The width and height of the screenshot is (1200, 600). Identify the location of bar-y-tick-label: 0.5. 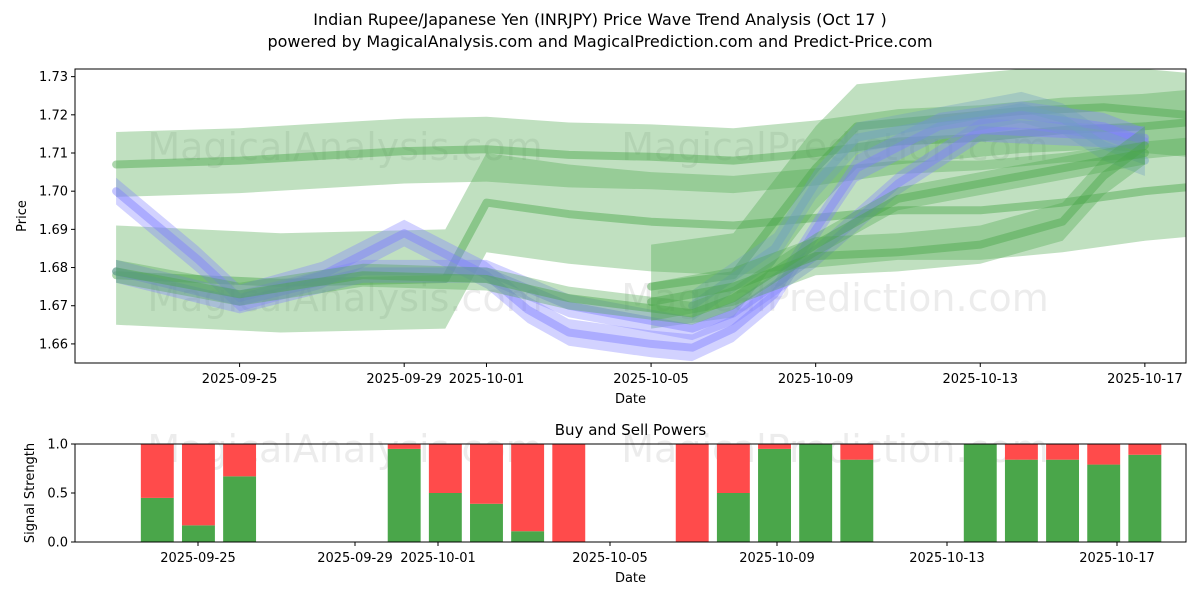
(57, 494).